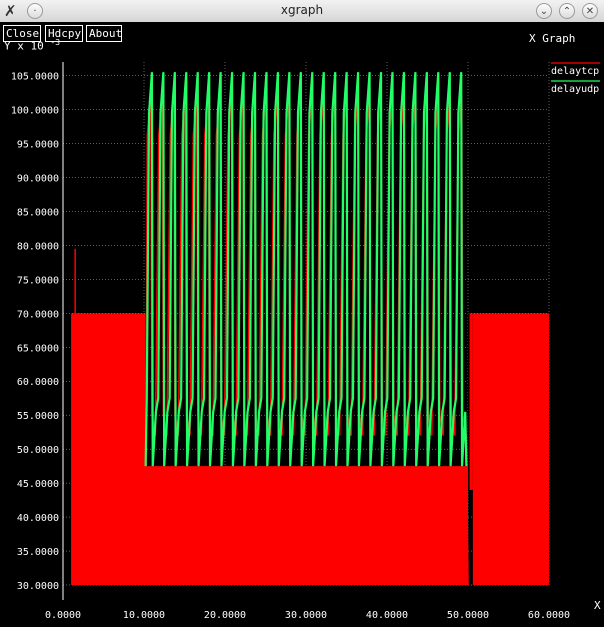 The width and height of the screenshot is (604, 627). I want to click on legend-label-delayudp: delayudp, so click(575, 89).